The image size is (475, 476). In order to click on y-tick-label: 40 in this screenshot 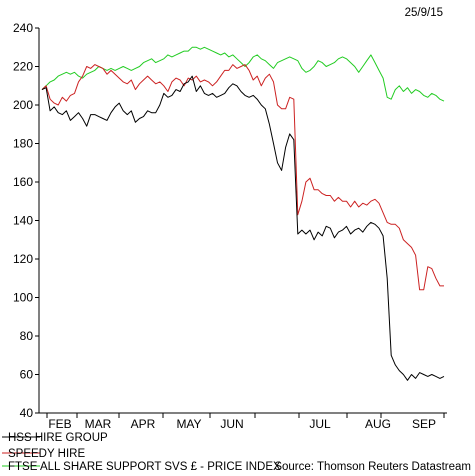, I will do `click(27, 413)`.